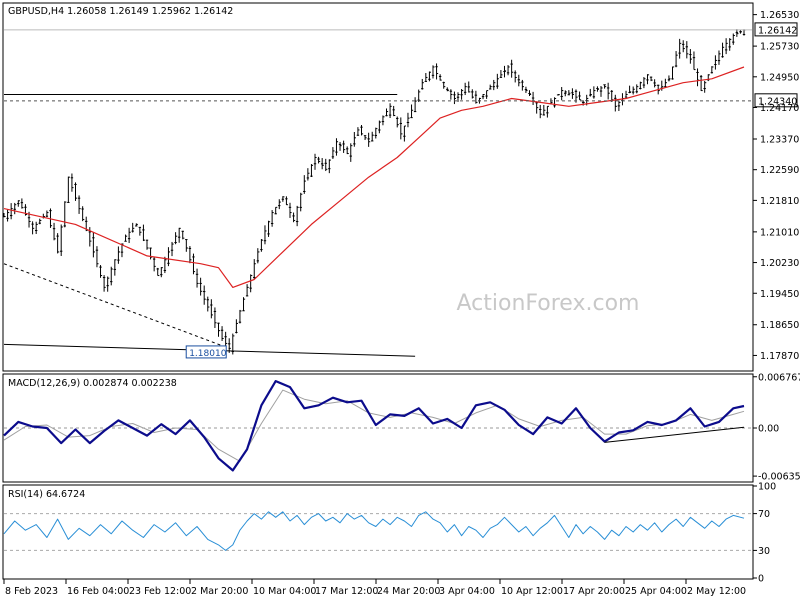 The height and width of the screenshot is (604, 800). What do you see at coordinates (779, 15) in the screenshot?
I see `price-ytick-label: 1.26530` at bounding box center [779, 15].